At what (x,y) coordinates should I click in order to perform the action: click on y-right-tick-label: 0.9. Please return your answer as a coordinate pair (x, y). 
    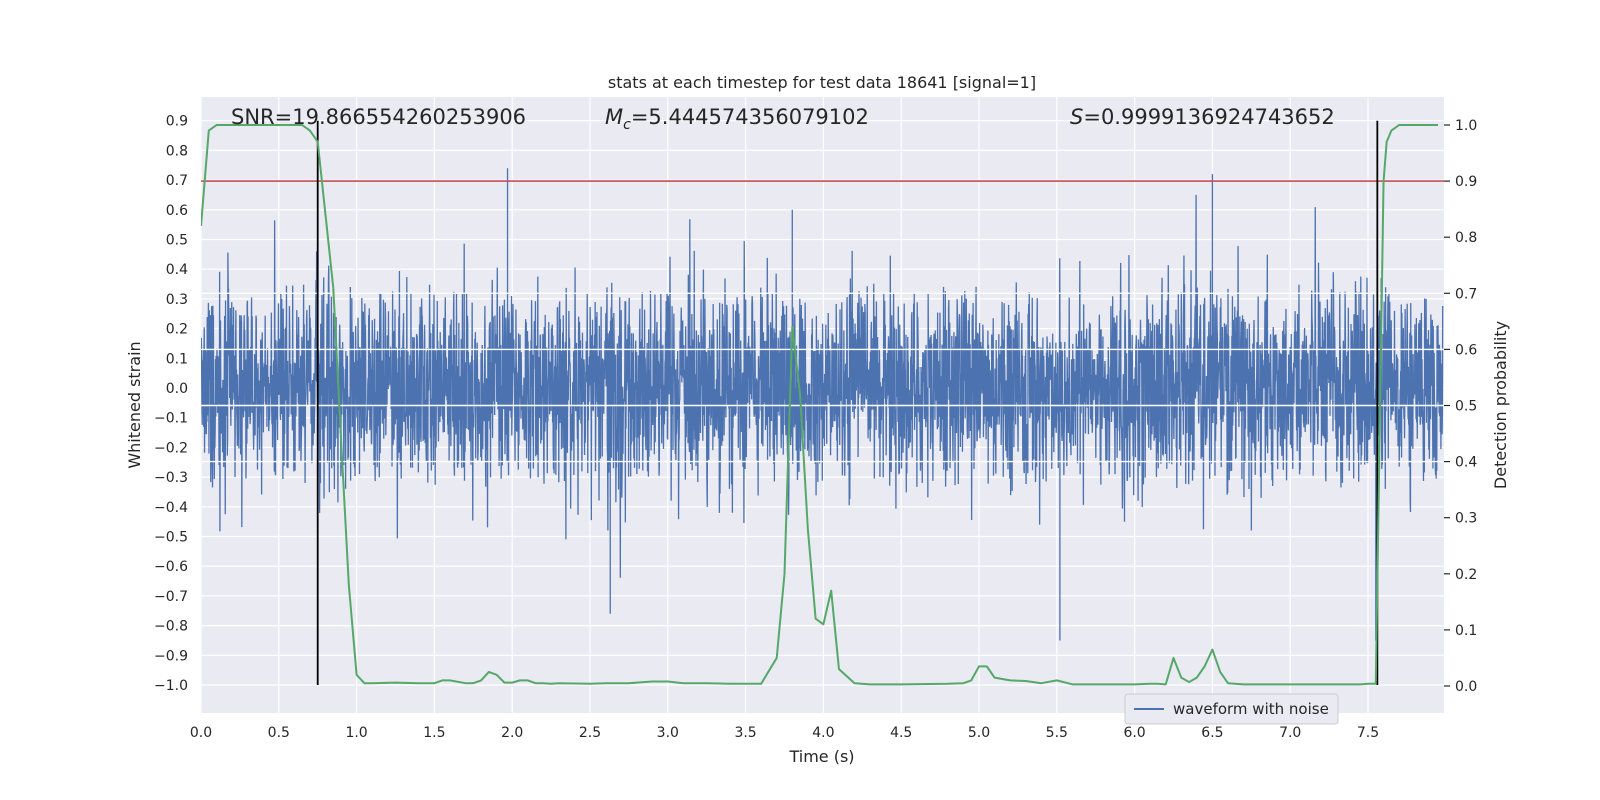
    Looking at the image, I should click on (1466, 182).